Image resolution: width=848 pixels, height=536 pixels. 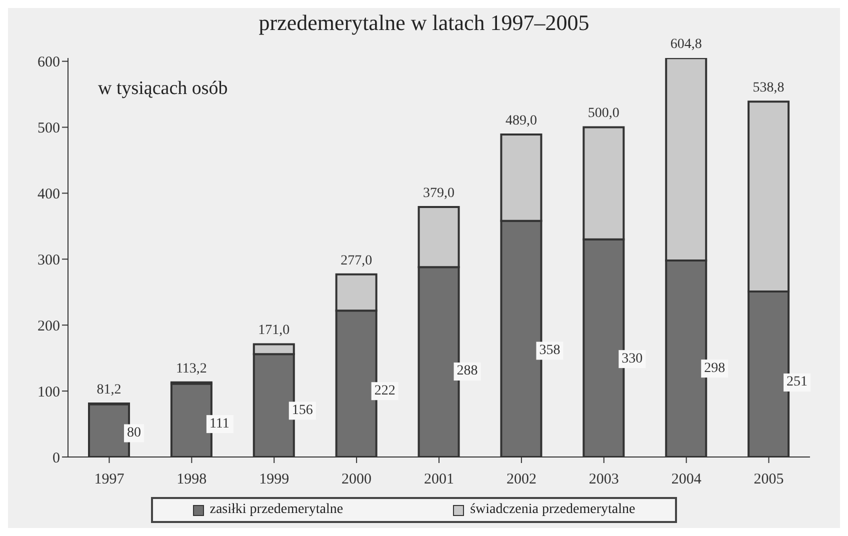 I want to click on total-label: 171,0, so click(x=274, y=330).